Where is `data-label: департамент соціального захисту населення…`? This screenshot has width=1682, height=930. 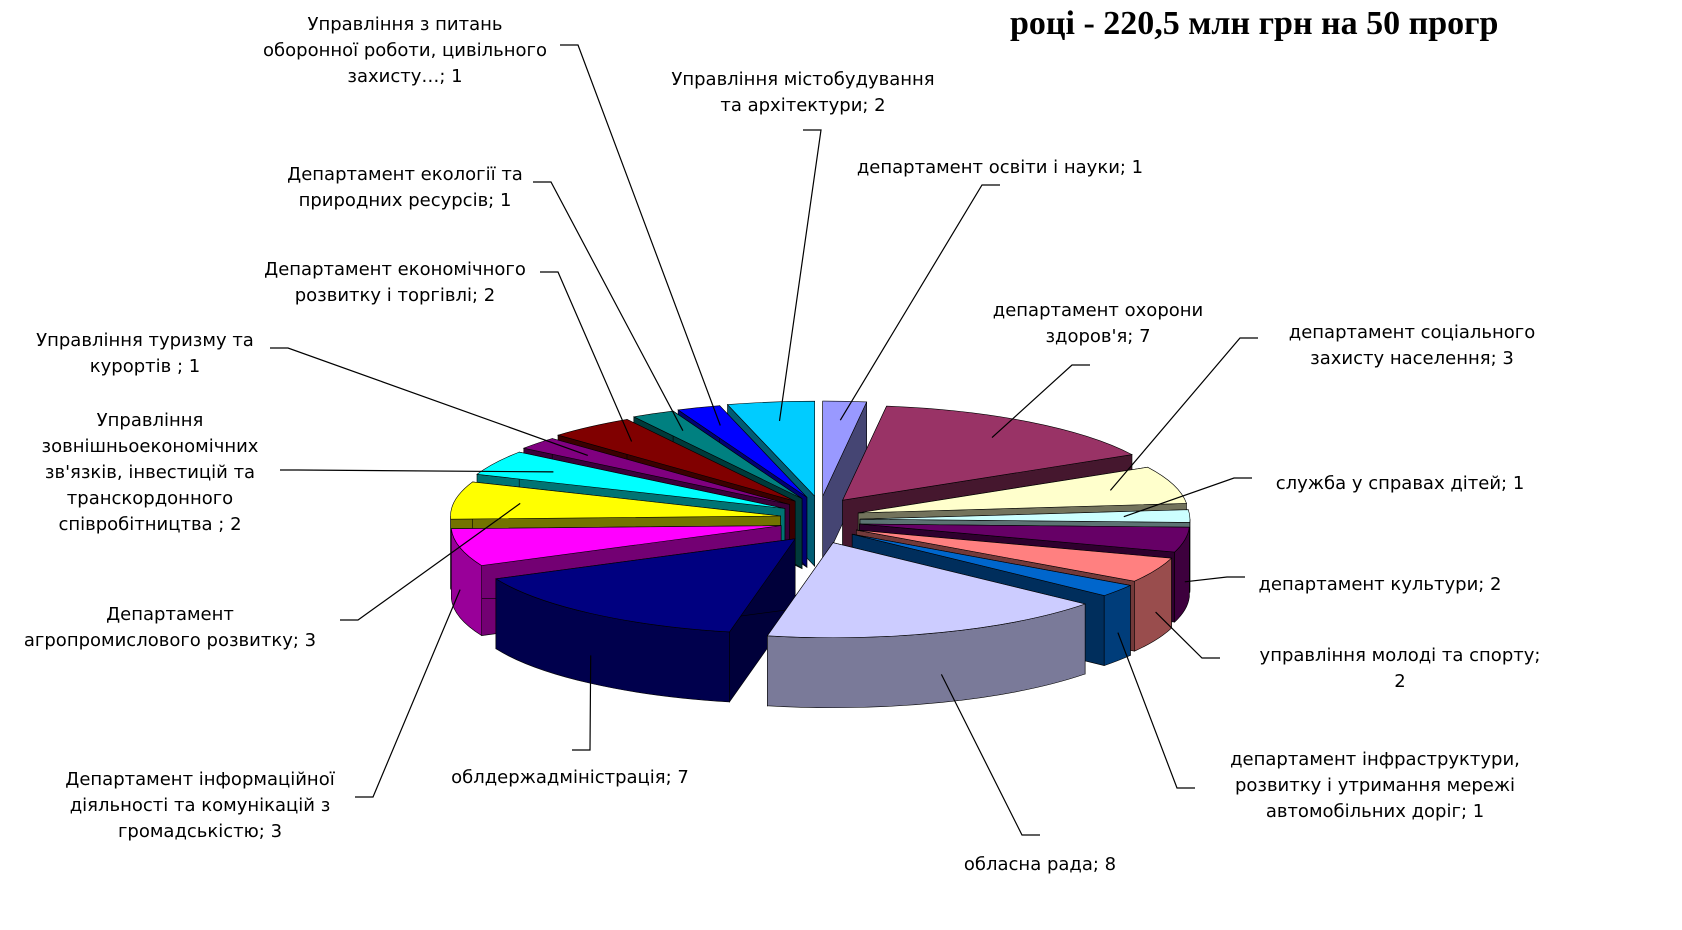
data-label: департамент соціального захисту населення… is located at coordinates (1412, 345).